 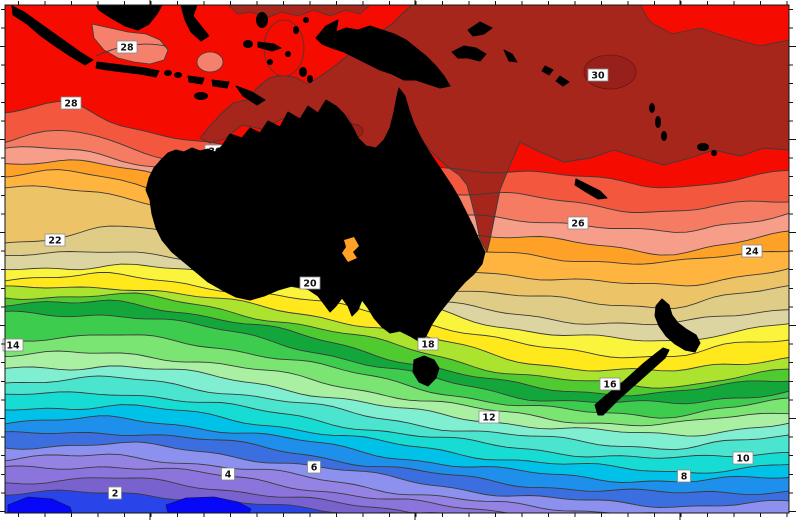 I want to click on contour-label-text: 30, so click(x=598, y=76).